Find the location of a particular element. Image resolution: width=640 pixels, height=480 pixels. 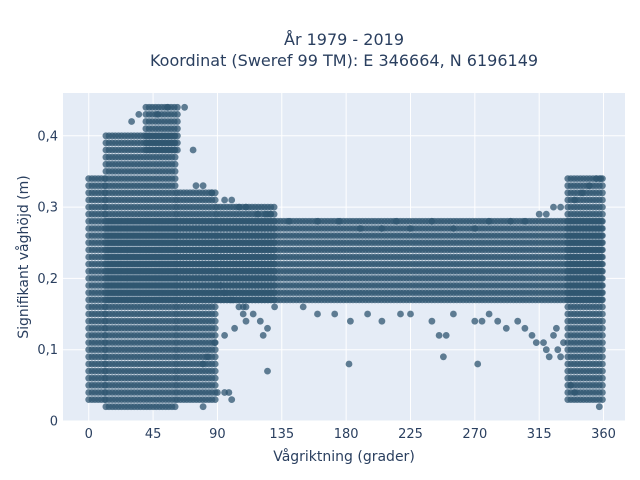

x-tick-label: 225 is located at coordinates (410, 434).